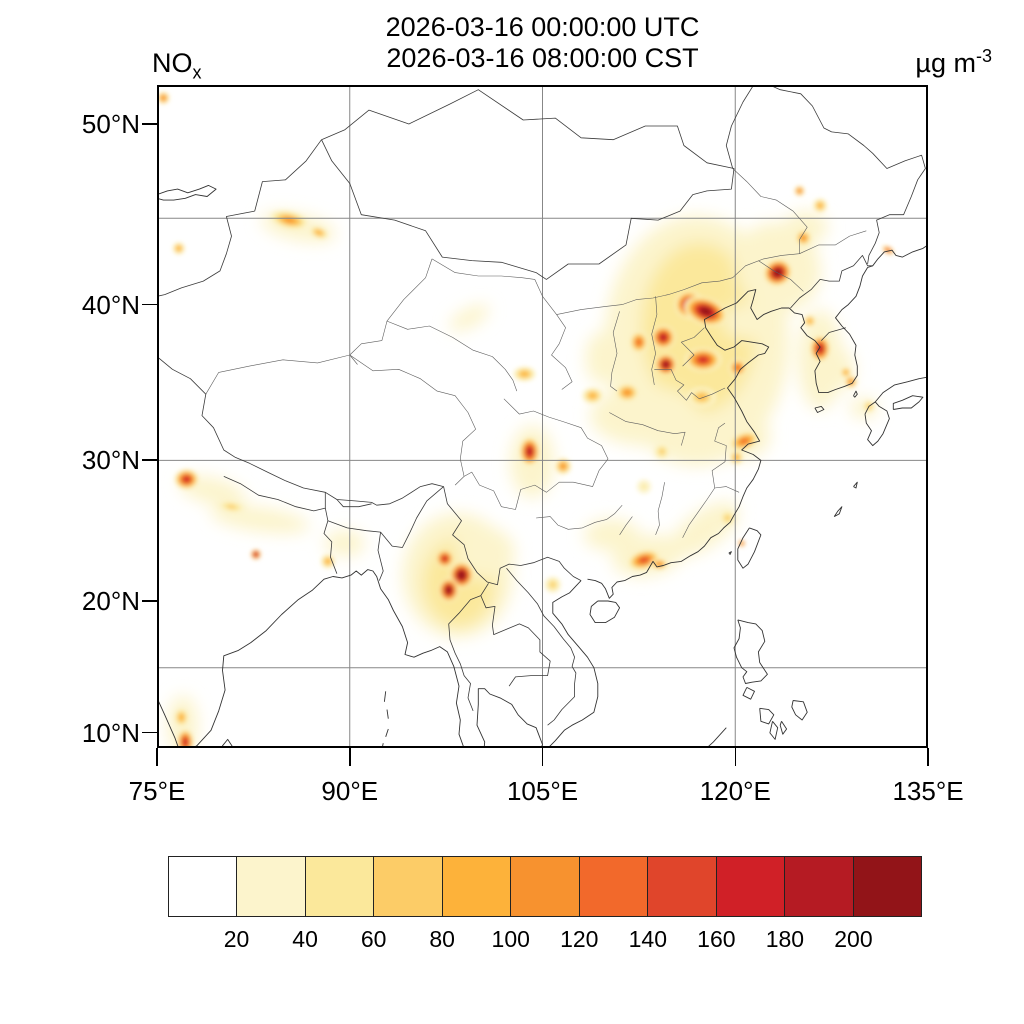 Image resolution: width=1024 pixels, height=1024 pixels. What do you see at coordinates (716, 939) in the screenshot?
I see `colorbar-tick-label: 160` at bounding box center [716, 939].